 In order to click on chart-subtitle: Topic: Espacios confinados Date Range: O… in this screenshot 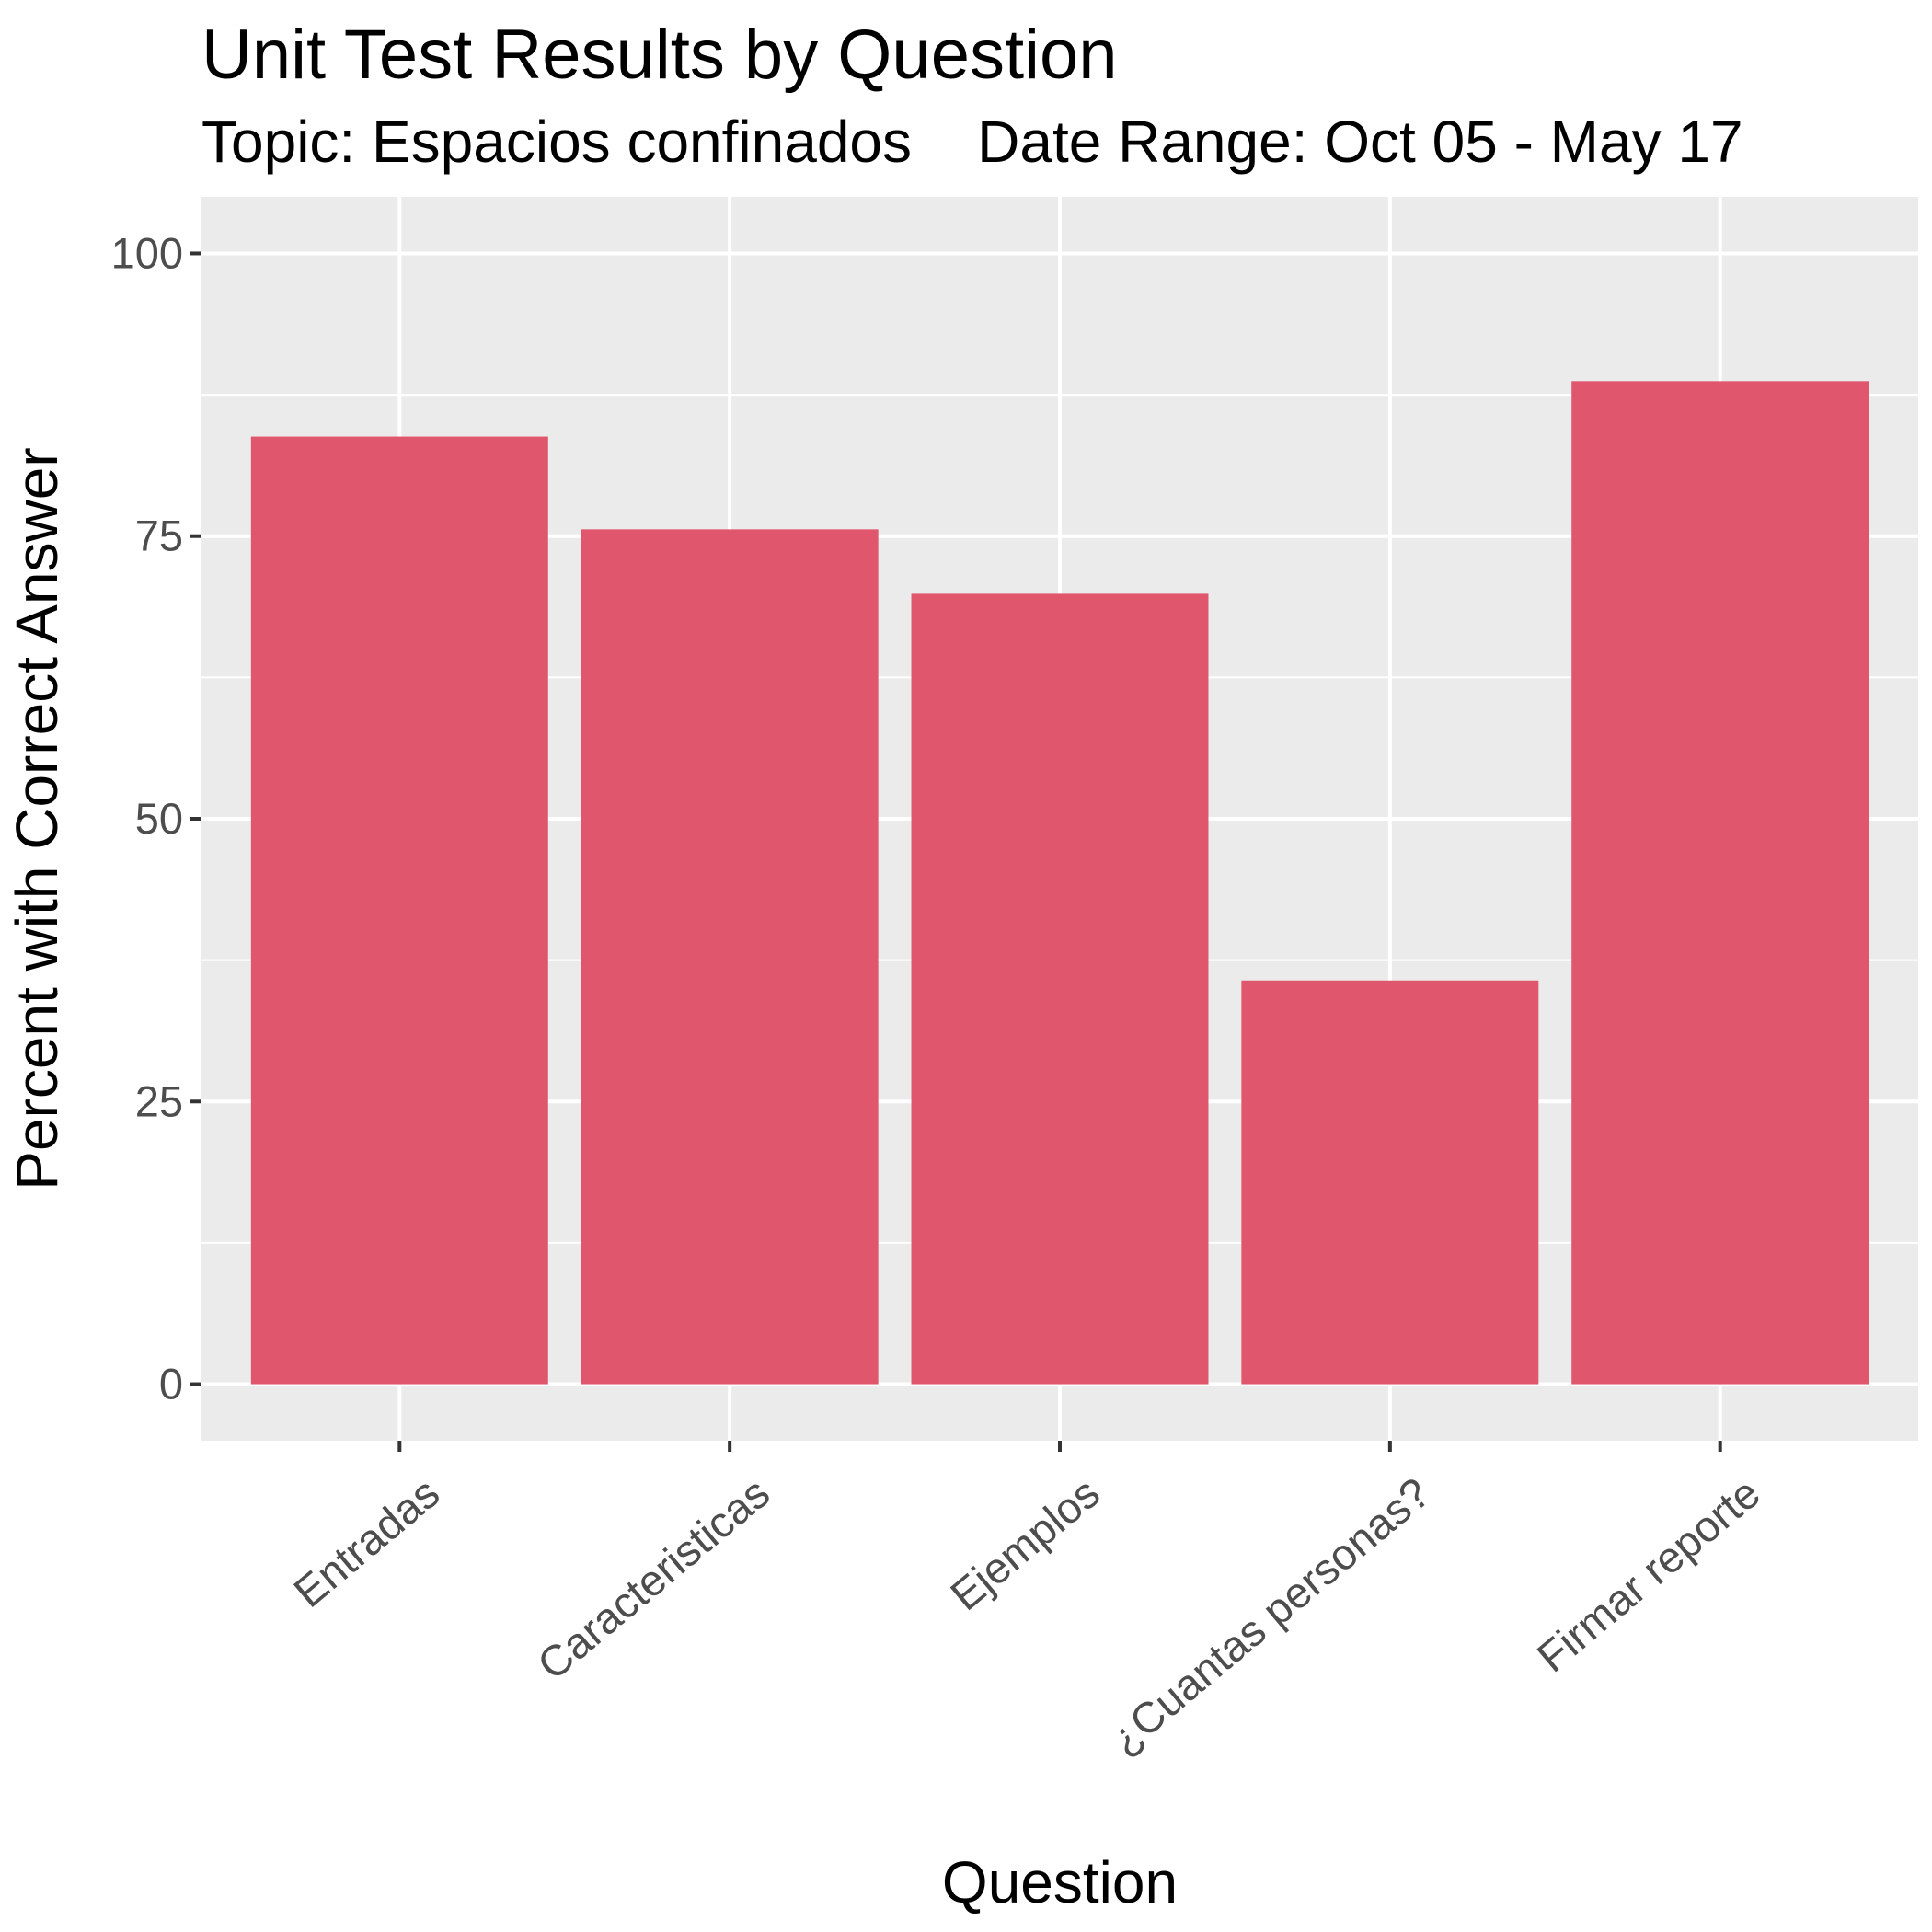, I will do `click(972, 142)`.